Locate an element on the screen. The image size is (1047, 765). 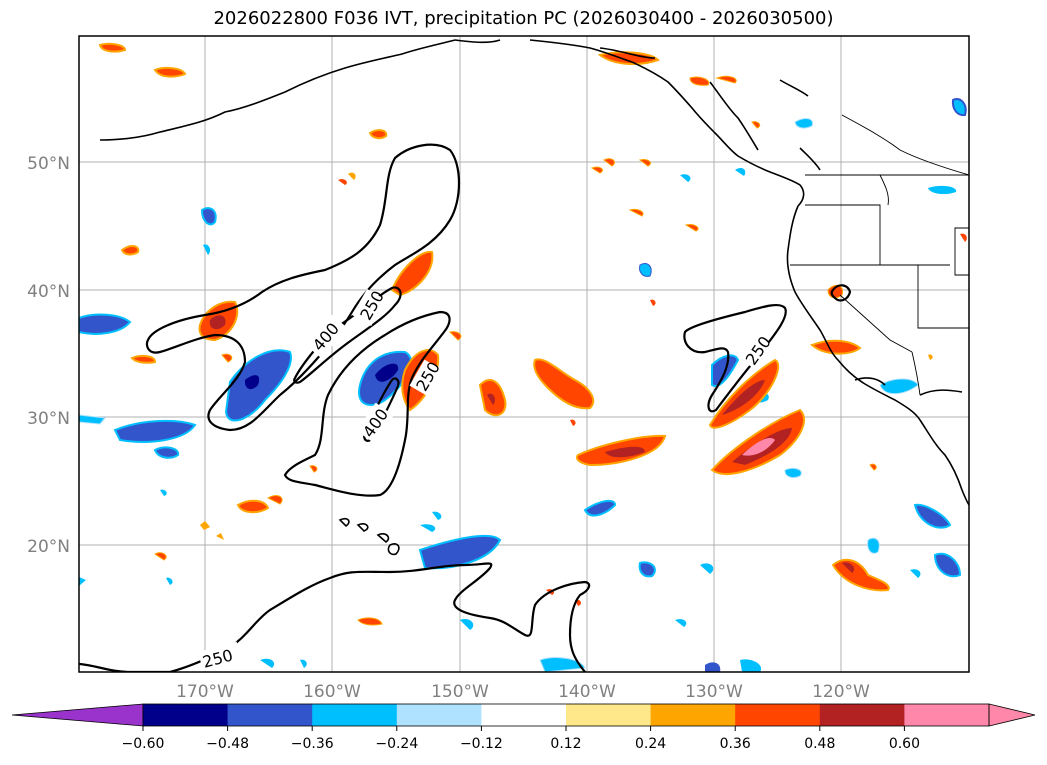
colorbar-extend-low is located at coordinates (77, 715).